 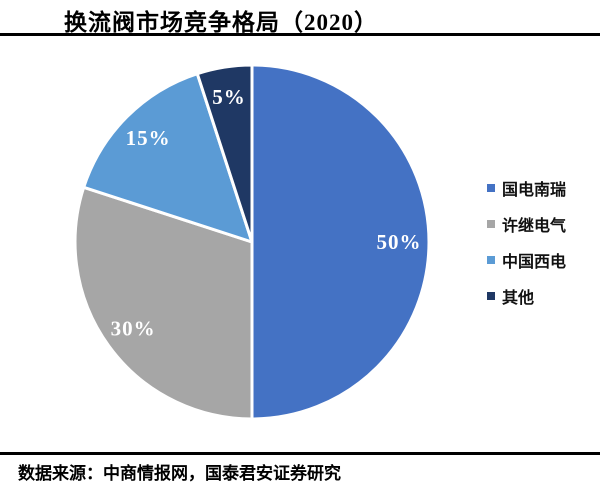 What do you see at coordinates (534, 262) in the screenshot?
I see `legend-label: 中国西电` at bounding box center [534, 262].